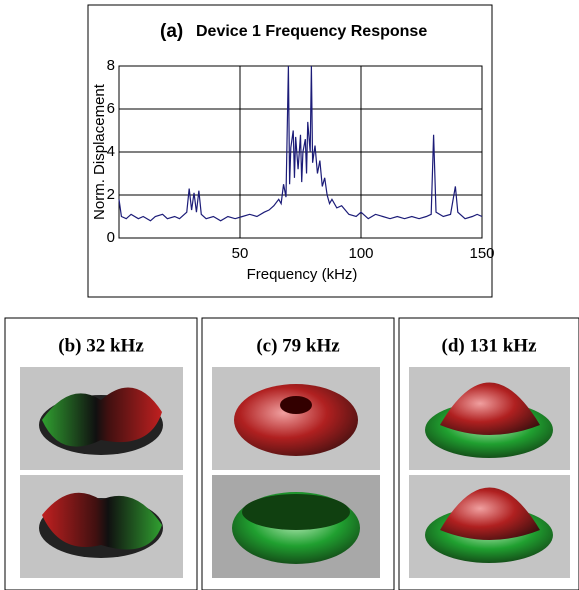 This screenshot has height=590, width=579. Describe the element at coordinates (240, 253) in the screenshot. I see `x-tick-label: 50` at that location.